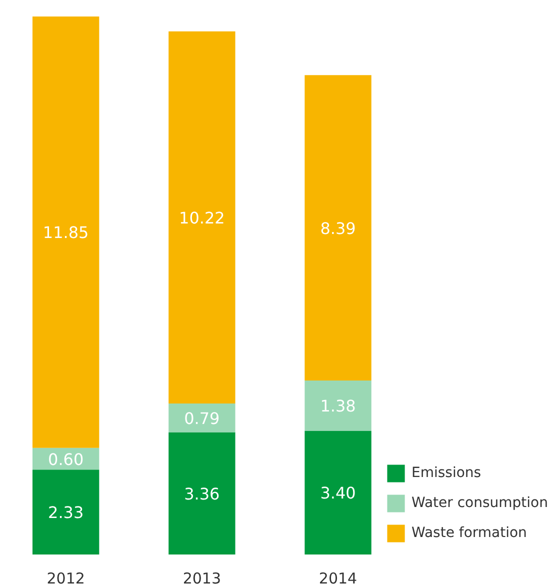 The width and height of the screenshot is (558, 586). I want to click on x-tick-label: 2012, so click(65, 578).